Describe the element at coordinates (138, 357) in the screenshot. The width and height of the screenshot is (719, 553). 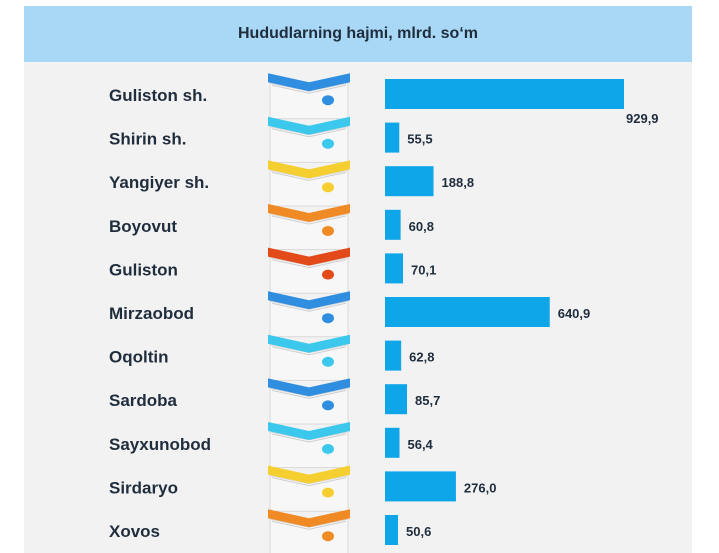
I see `category-label: Oqoltin` at that location.